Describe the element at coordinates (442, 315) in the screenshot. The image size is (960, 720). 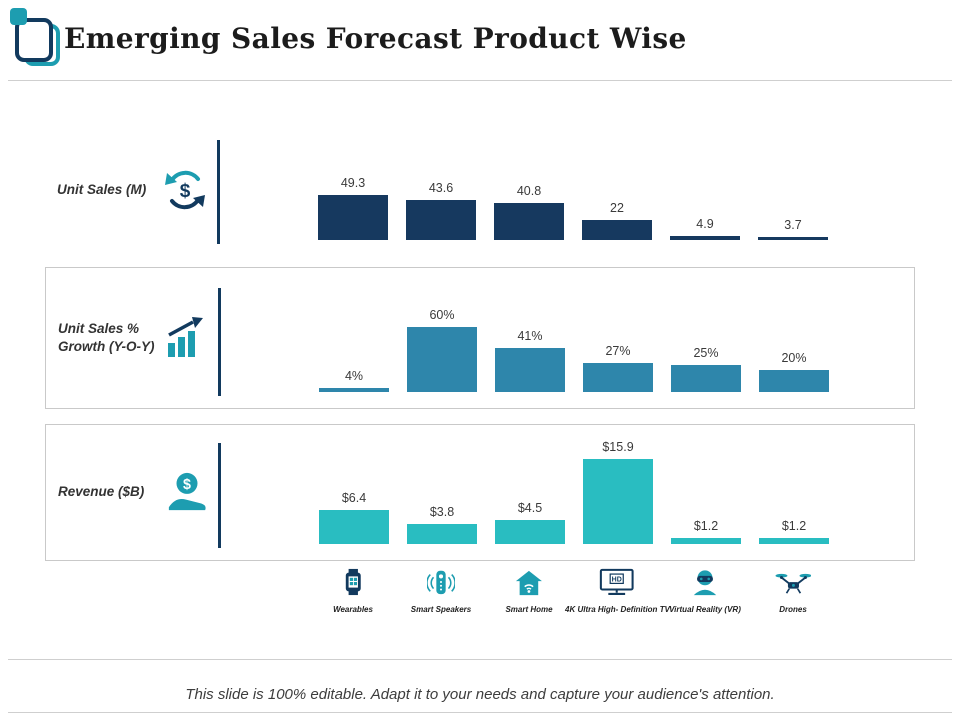
I see `bar-value-label: 60%` at that location.